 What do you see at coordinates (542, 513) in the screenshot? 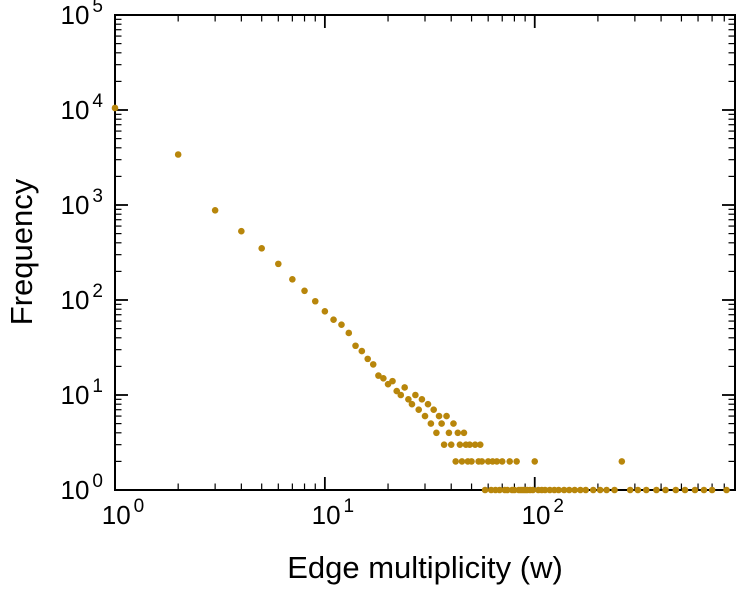
I see `x-tick-label: 10 2` at bounding box center [542, 513].